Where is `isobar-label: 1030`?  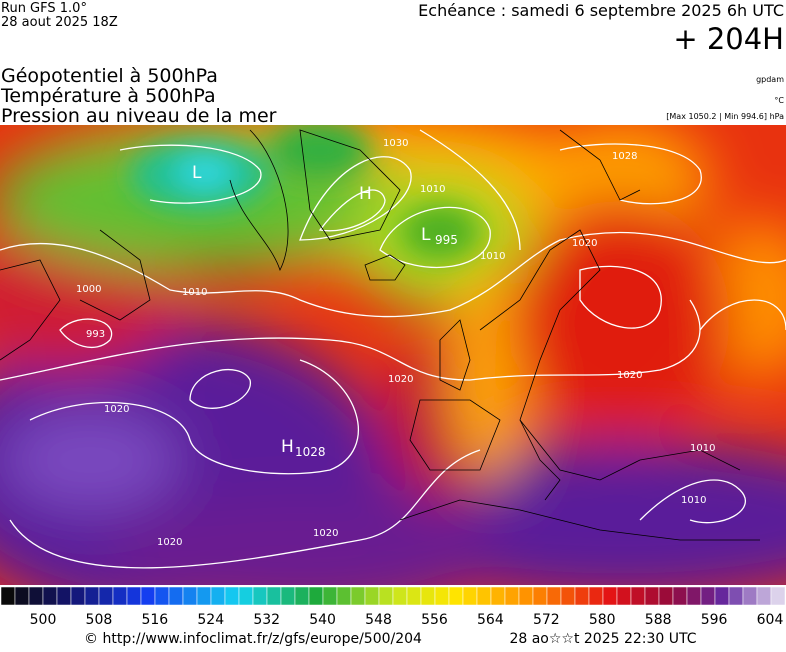 isobar-label: 1030 is located at coordinates (395, 143).